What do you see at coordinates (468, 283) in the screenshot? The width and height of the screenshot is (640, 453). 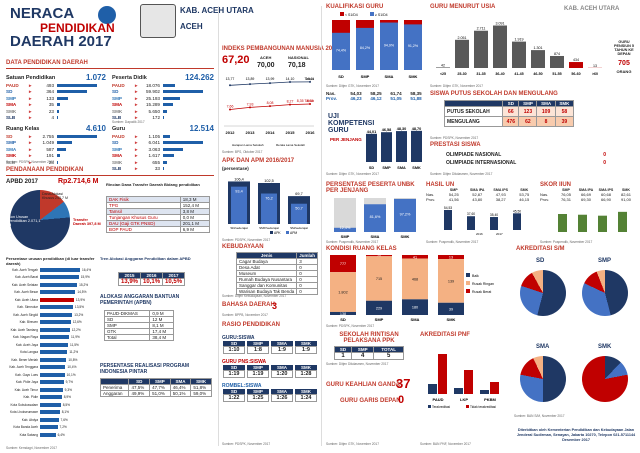 I see `kondisi-legend-swatch` at bounding box center [468, 283].